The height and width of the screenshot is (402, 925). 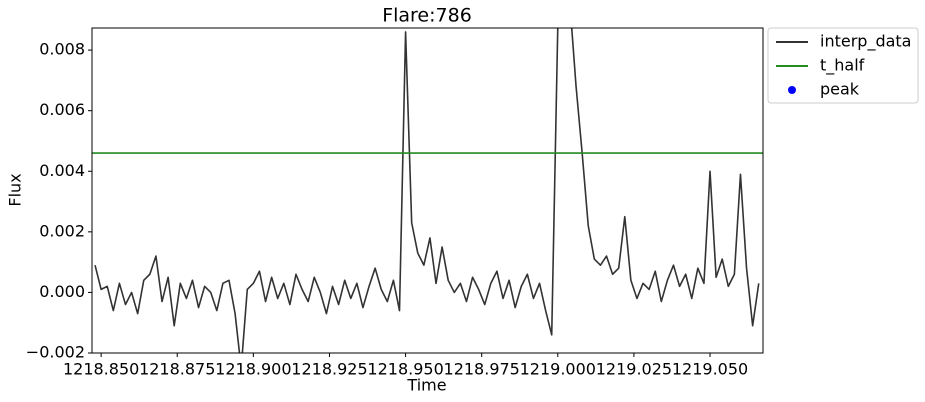 I want to click on legend-swatch, so click(x=792, y=90).